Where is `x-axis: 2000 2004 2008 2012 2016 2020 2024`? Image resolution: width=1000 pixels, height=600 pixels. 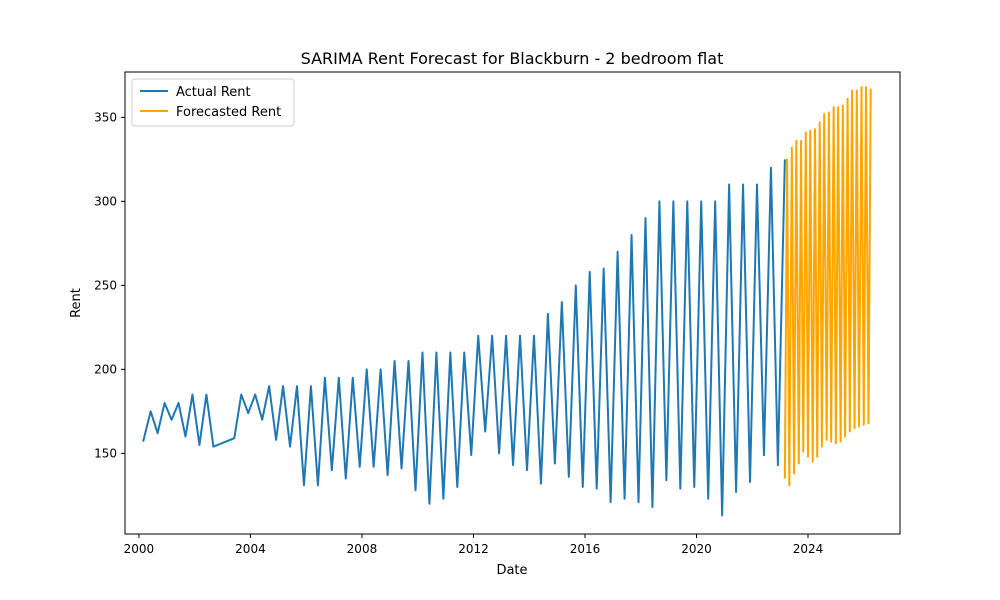 x-axis: 2000 2004 2008 2012 2016 2020 2024 is located at coordinates (474, 545).